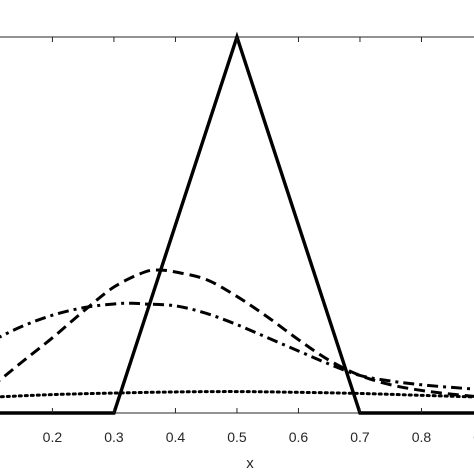 The height and width of the screenshot is (474, 474). What do you see at coordinates (237, 437) in the screenshot?
I see `x-tick-label: 0.5` at bounding box center [237, 437].